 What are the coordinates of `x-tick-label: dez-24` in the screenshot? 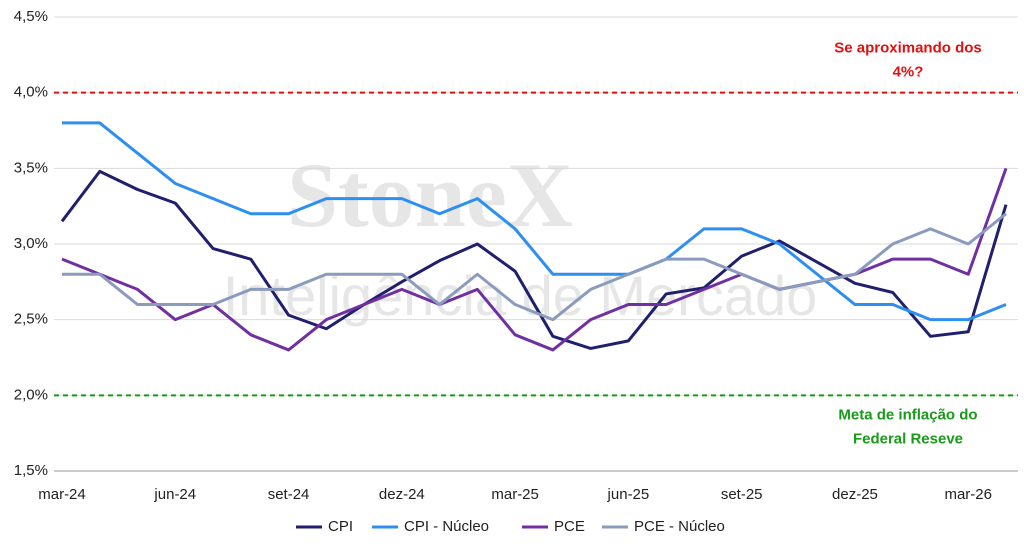 It's located at (402, 494).